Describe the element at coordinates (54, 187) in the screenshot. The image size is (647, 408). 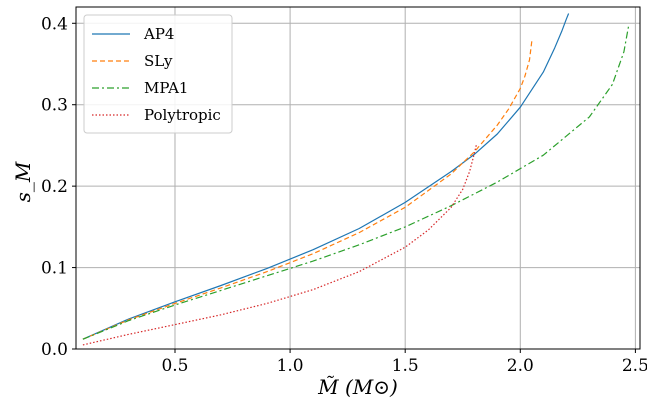
I see `y-tick-label: 0.2` at that location.